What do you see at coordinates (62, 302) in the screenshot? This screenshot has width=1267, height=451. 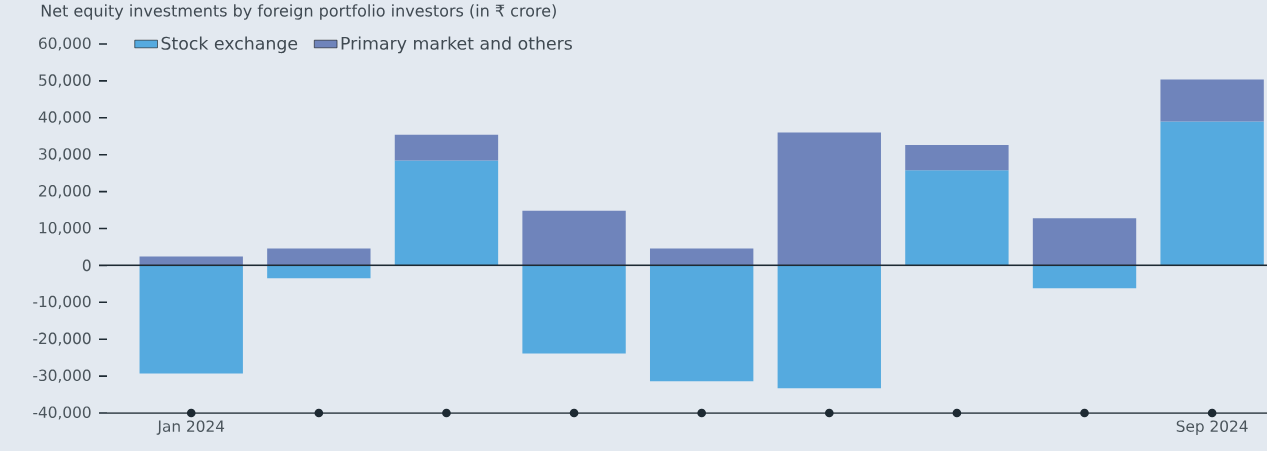 I see `y-tick-label: -10,000` at bounding box center [62, 302].